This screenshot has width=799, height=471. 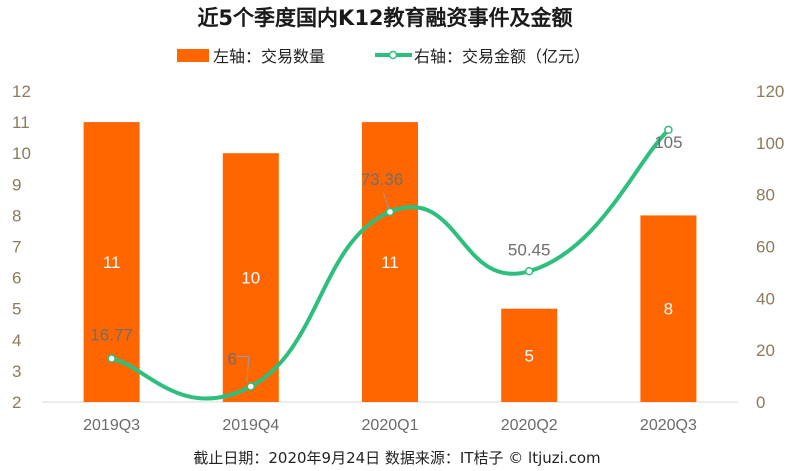 What do you see at coordinates (668, 142) in the screenshot?
I see `line-data-label: 105` at bounding box center [668, 142].